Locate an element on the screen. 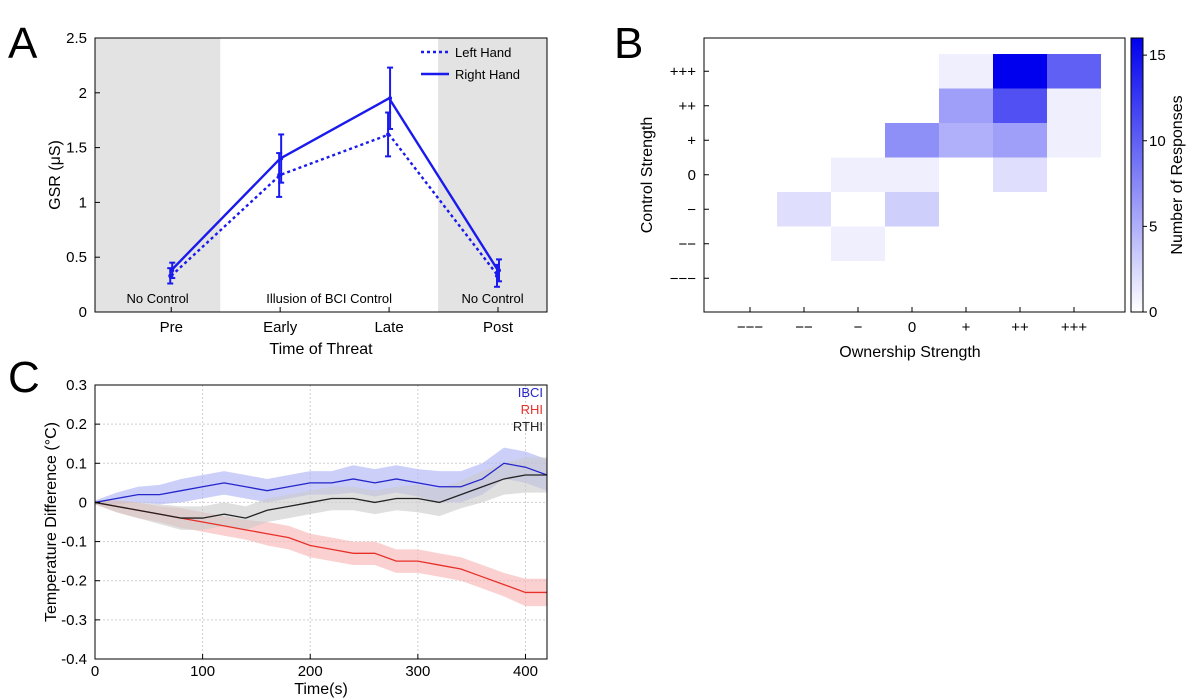 This screenshot has height=698, width=1189. c-x-ticks: 0 100 200 300 400 is located at coordinates (314, 667).